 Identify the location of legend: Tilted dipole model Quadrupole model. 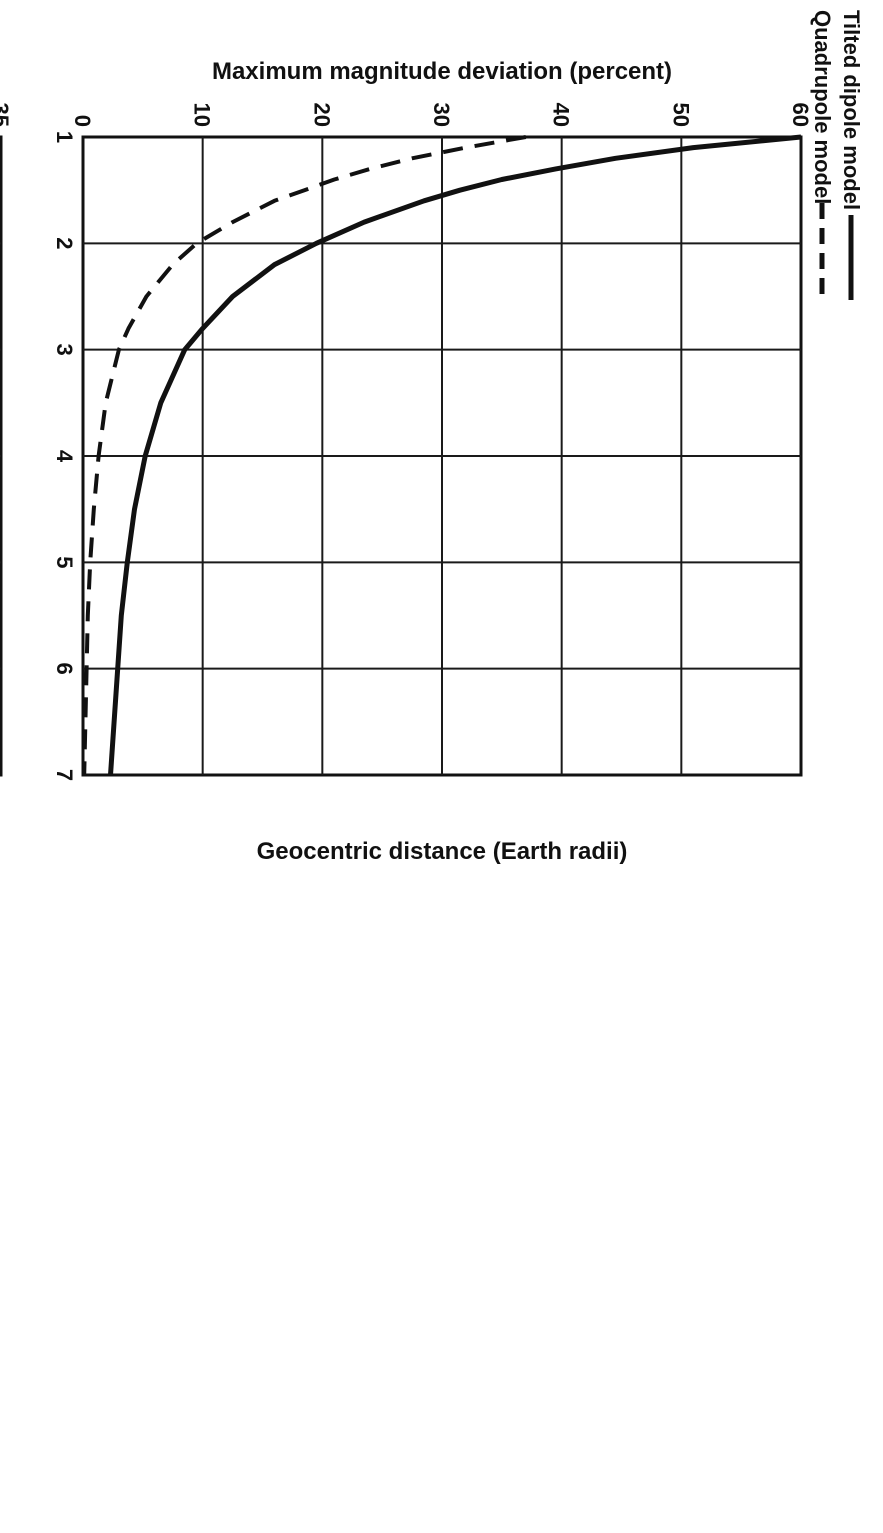
(837, 155).